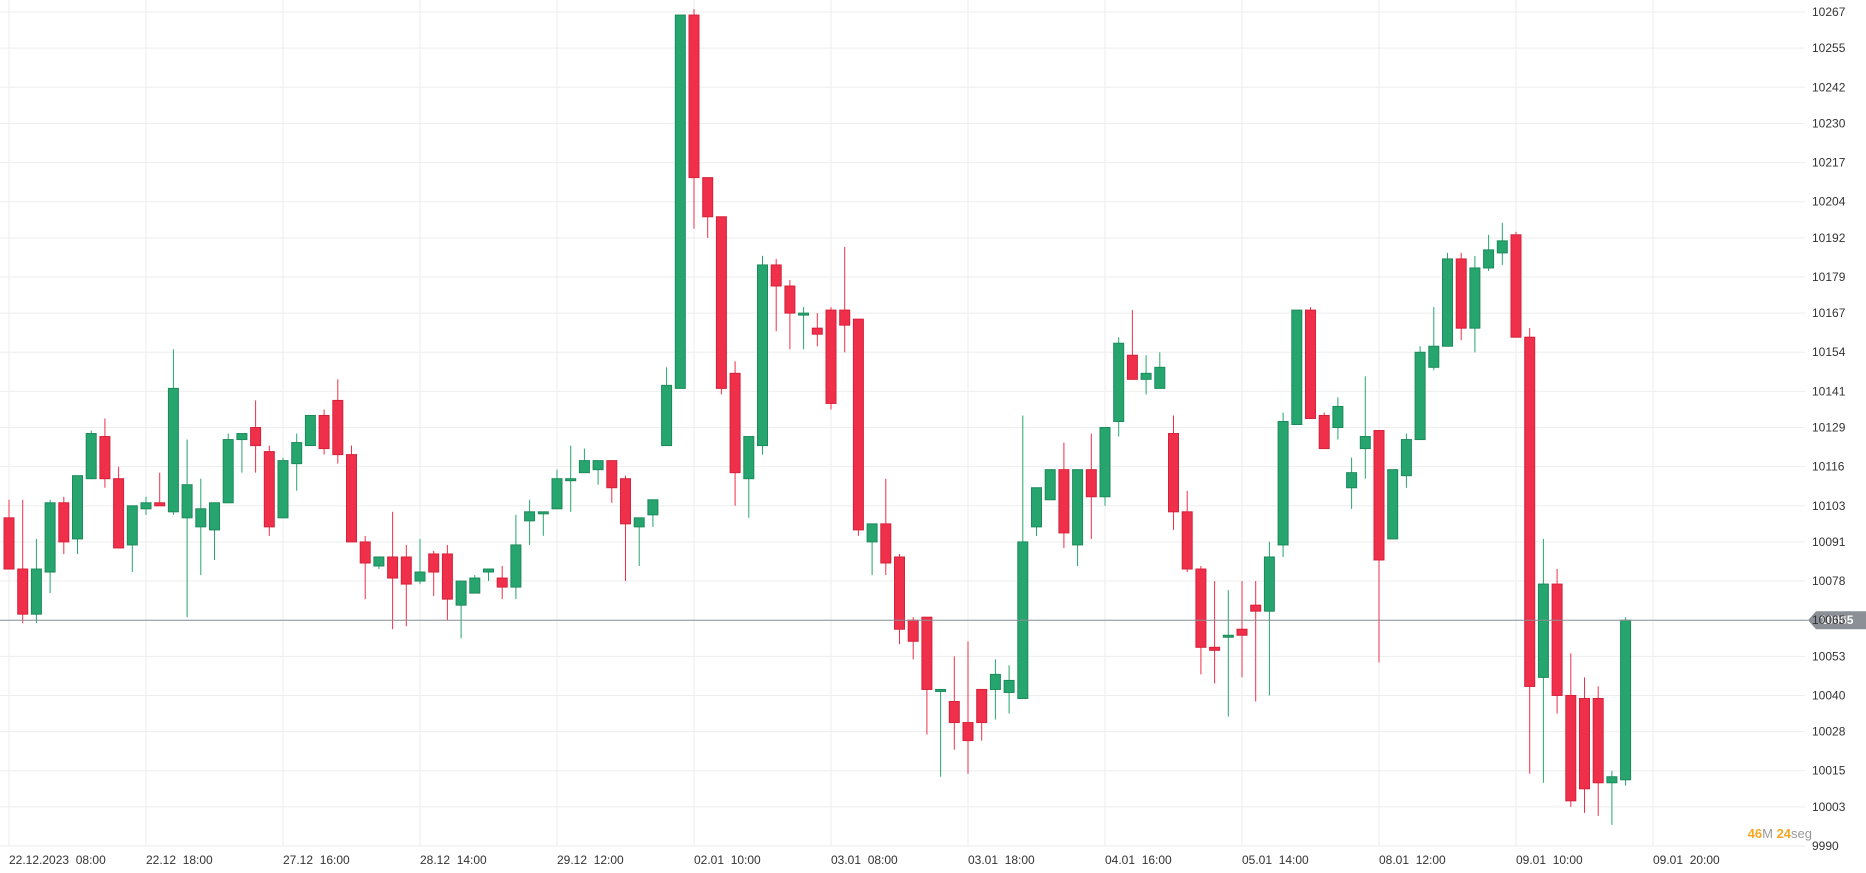 This screenshot has width=1866, height=873. What do you see at coordinates (1829, 123) in the screenshot?
I see `y-tick-label: 10230` at bounding box center [1829, 123].